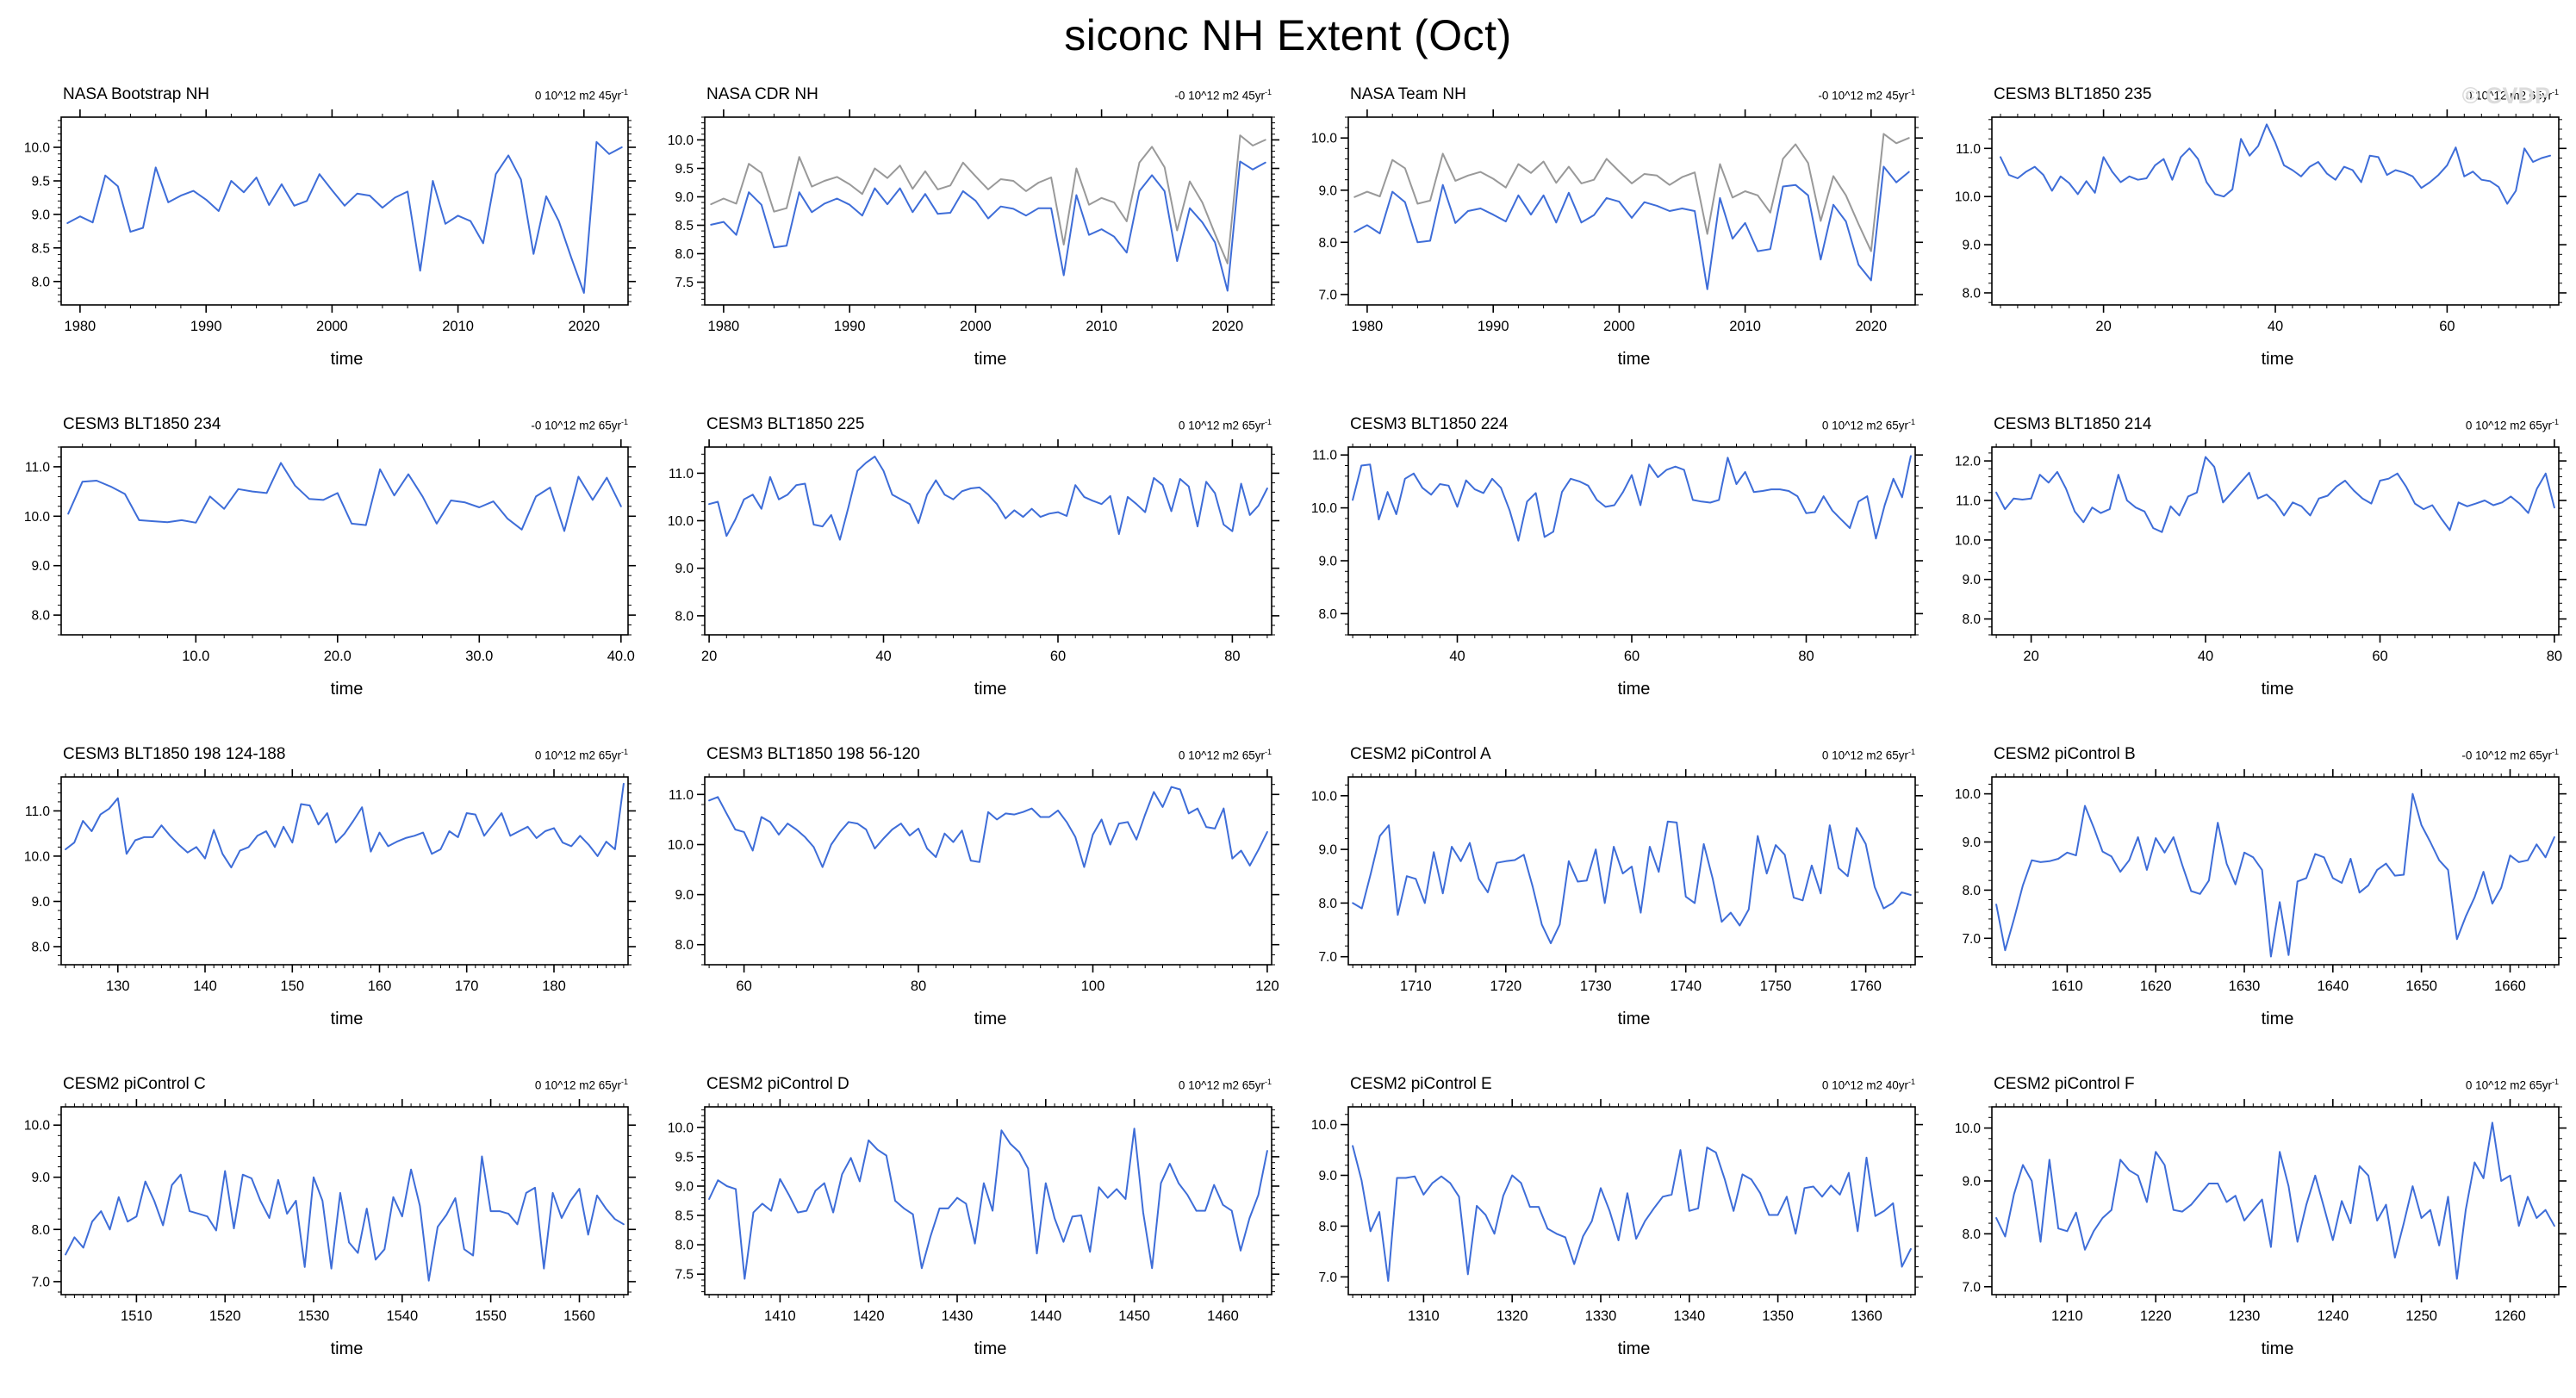 The height and width of the screenshot is (1398, 2576). What do you see at coordinates (1969, 462) in the screenshot?
I see `svg-text: 12.0` at bounding box center [1969, 462].